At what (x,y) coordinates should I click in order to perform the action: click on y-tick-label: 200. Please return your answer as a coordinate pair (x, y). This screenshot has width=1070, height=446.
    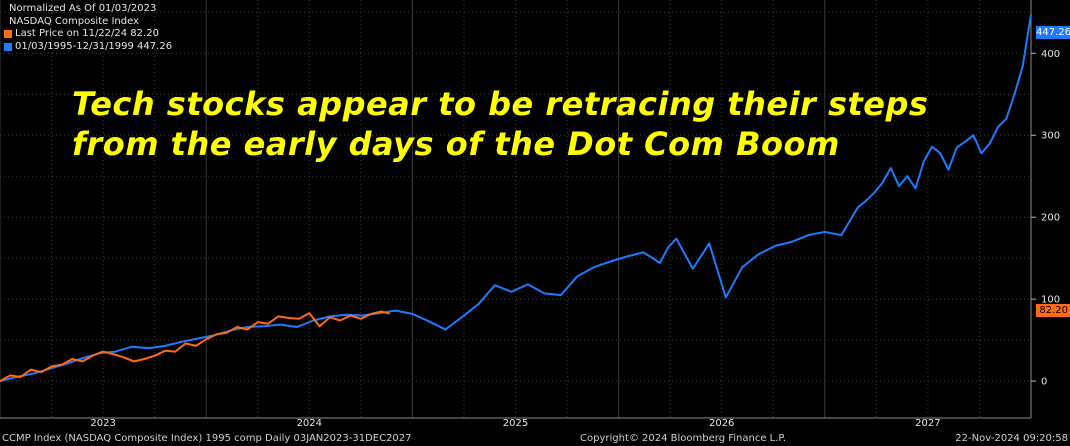
    Looking at the image, I should click on (1050, 218).